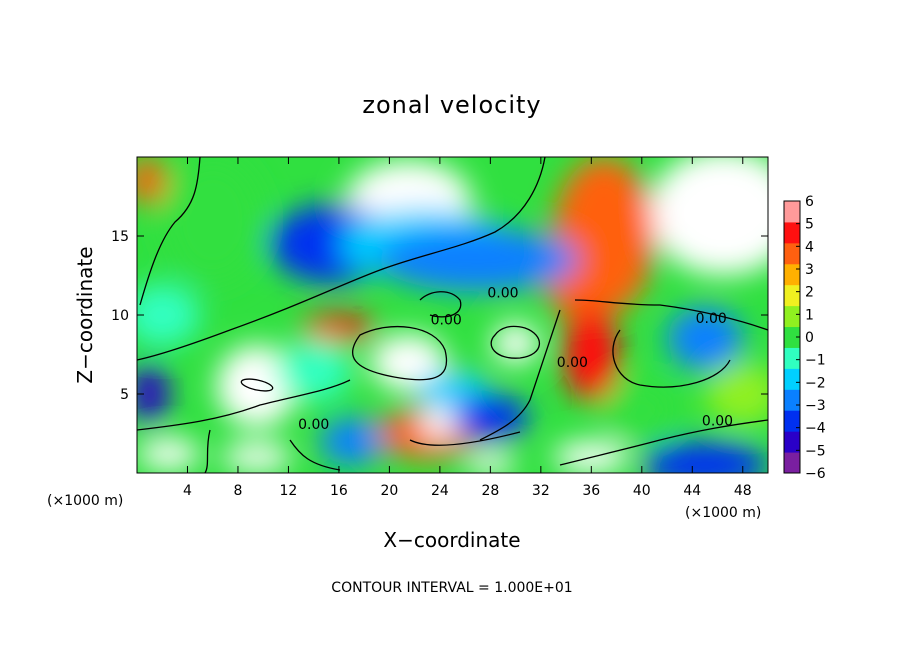 The width and height of the screenshot is (904, 654). I want to click on x-tick-label-9: 40, so click(642, 491).